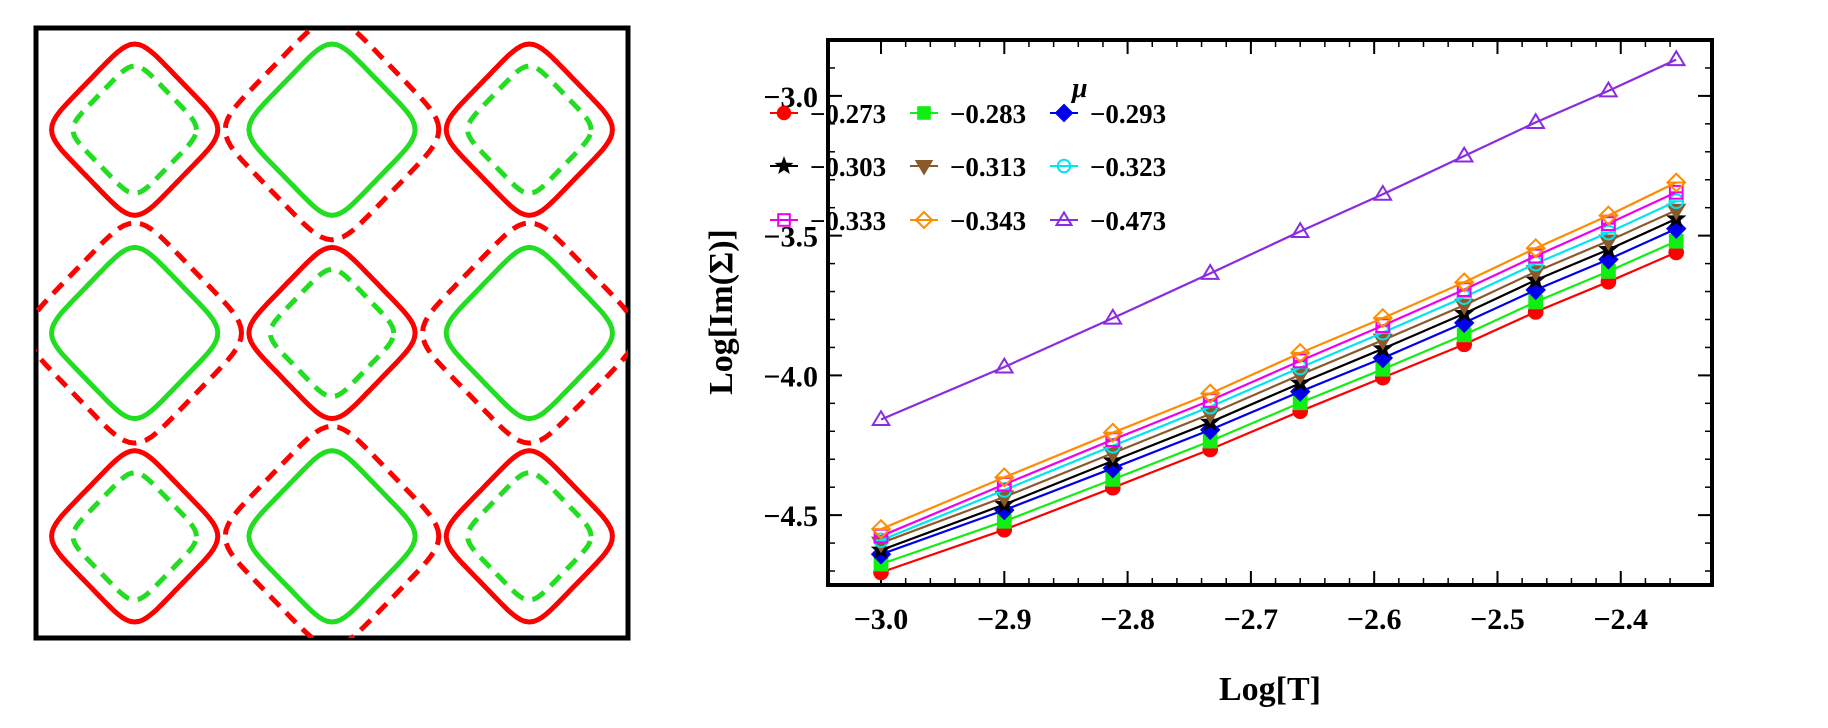  Describe the element at coordinates (848, 167) in the screenshot. I see `legend-label: −0.303` at that location.